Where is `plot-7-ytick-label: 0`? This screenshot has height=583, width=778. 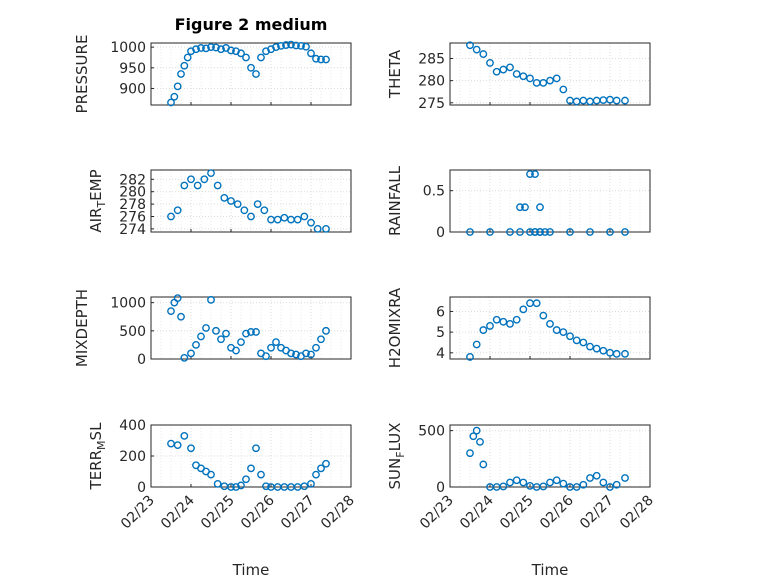
plot-7-ytick-label: 0 is located at coordinates (141, 488).